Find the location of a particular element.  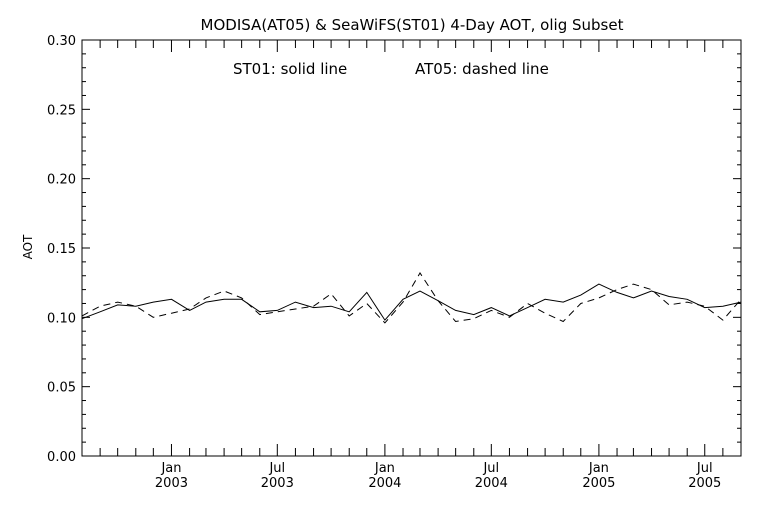

y-tick-label: 0.10 is located at coordinates (61, 318).